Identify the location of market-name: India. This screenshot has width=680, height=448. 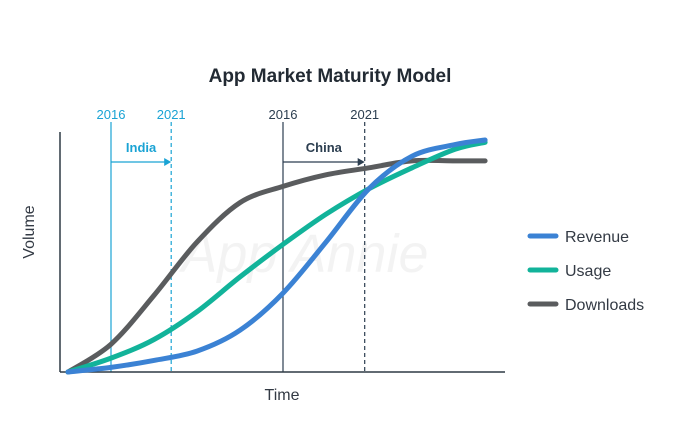
(141, 147).